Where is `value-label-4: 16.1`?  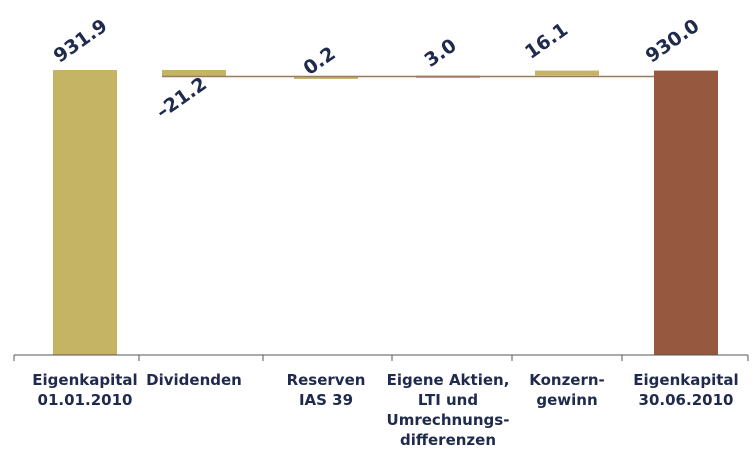
value-label-4: 16.1 is located at coordinates (546, 41).